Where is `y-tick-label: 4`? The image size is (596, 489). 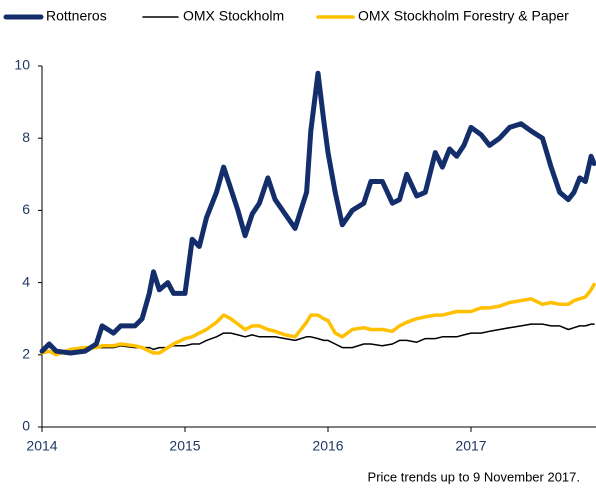
y-tick-label: 4 is located at coordinates (26, 281).